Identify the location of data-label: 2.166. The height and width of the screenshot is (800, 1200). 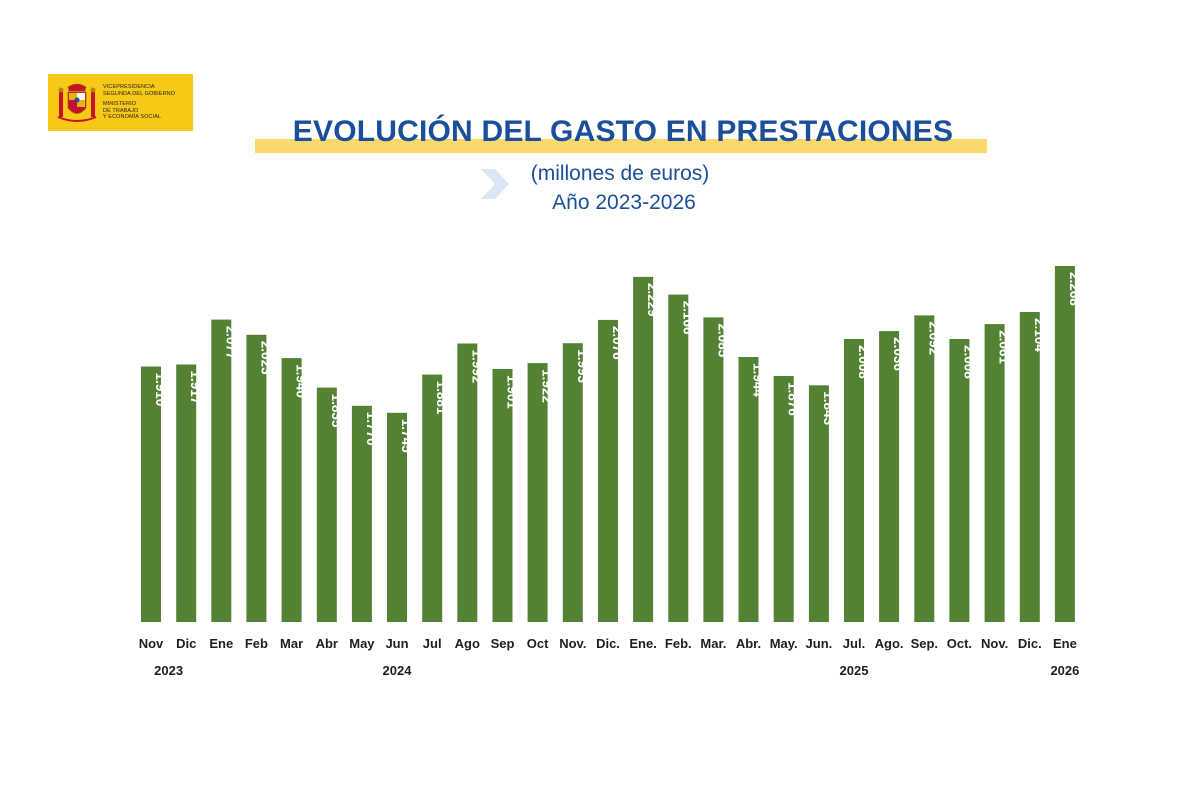
(687, 318).